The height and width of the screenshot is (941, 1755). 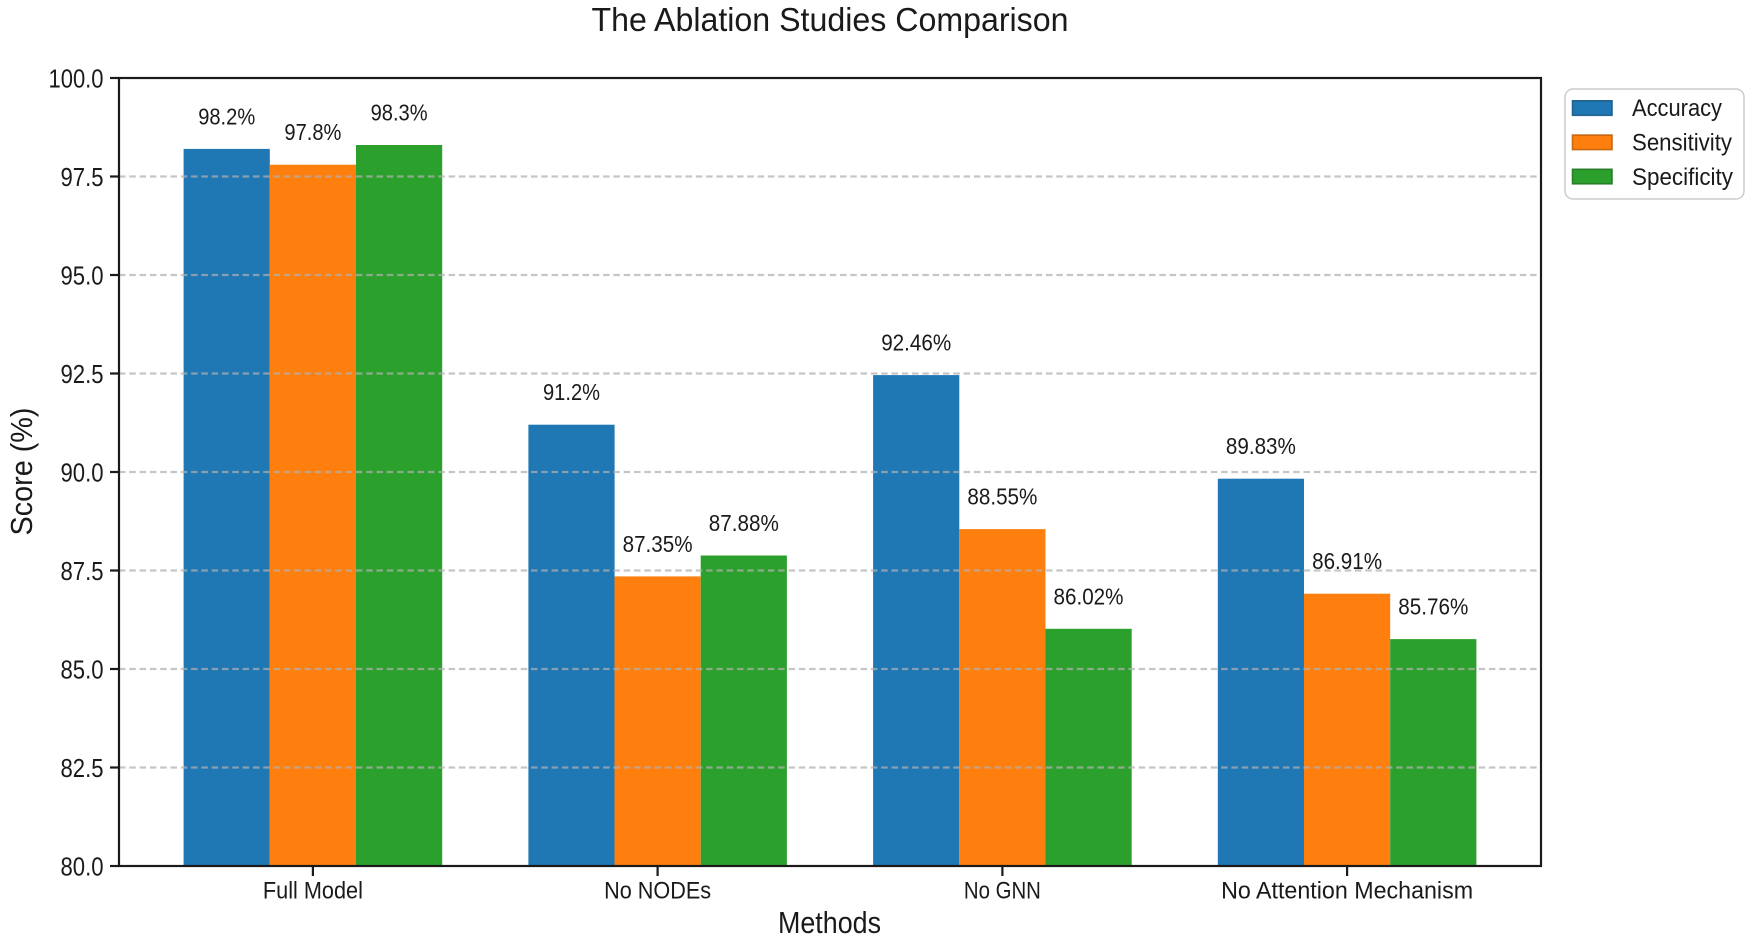 I want to click on svg-text: 95.0, so click(x=82, y=275).